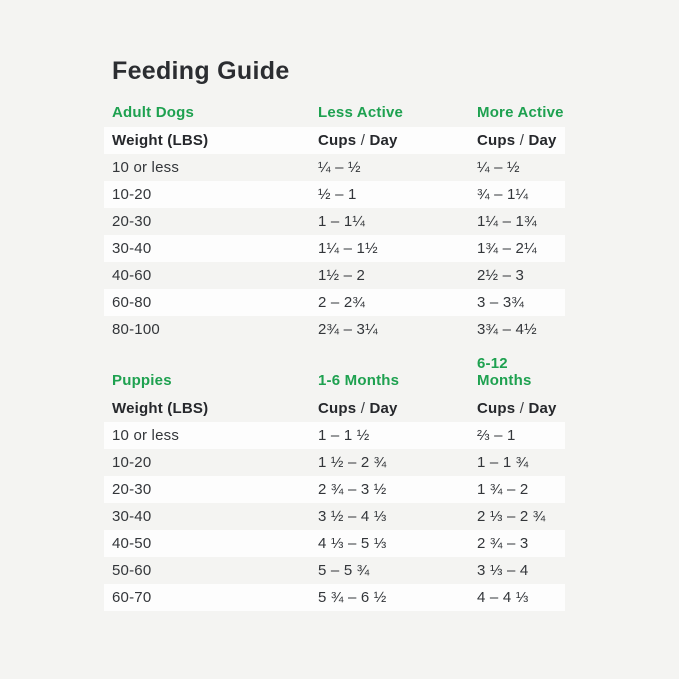  Describe the element at coordinates (352, 543) in the screenshot. I see `cups-range-cell: 4 ⅓ – 5 ⅓` at that location.